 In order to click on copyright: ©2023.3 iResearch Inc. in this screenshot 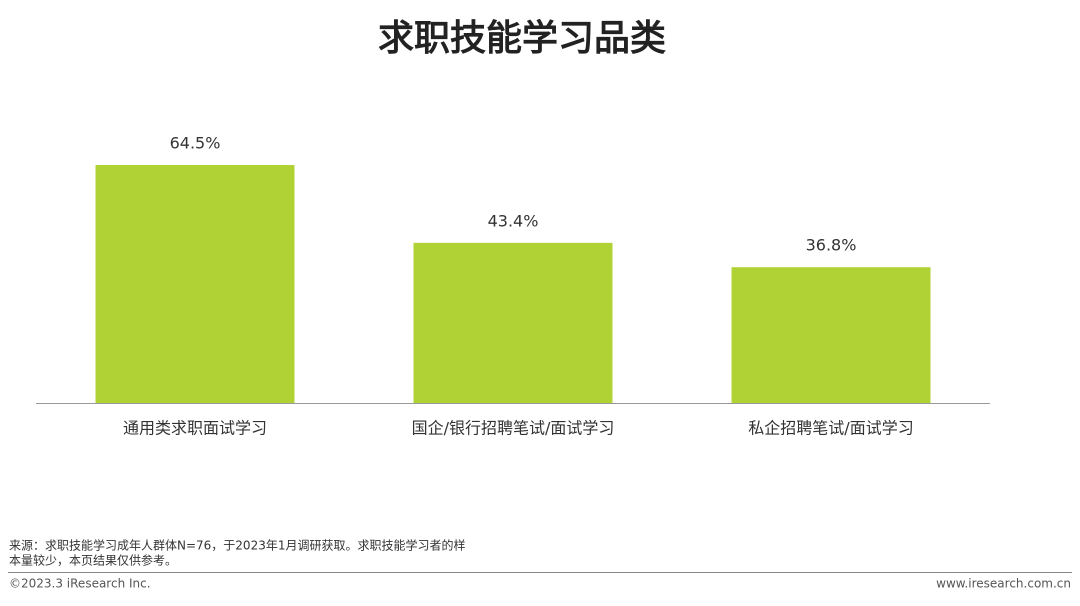, I will do `click(80, 584)`.